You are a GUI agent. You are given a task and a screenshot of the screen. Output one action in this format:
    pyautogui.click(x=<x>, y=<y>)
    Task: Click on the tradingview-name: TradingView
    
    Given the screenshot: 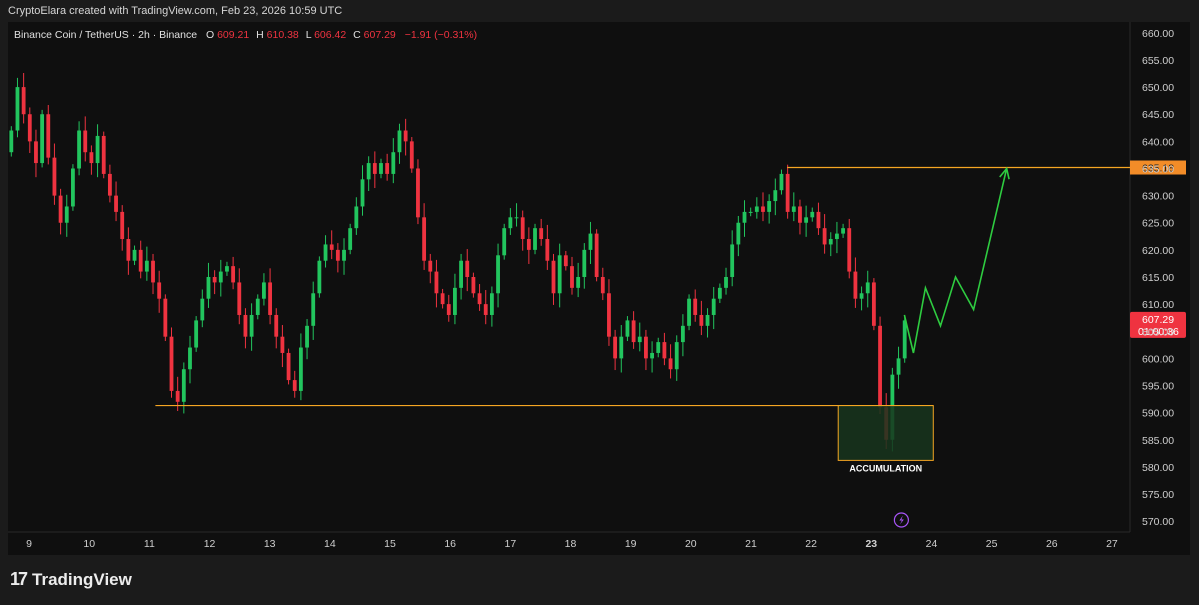 What is the action you would take?
    pyautogui.click(x=82, y=579)
    